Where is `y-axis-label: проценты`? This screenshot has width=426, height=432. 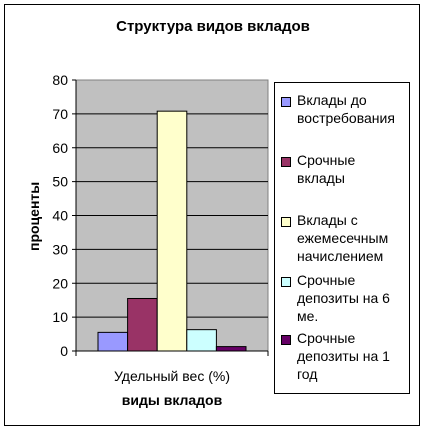
y-axis-label: проценты is located at coordinates (34, 216).